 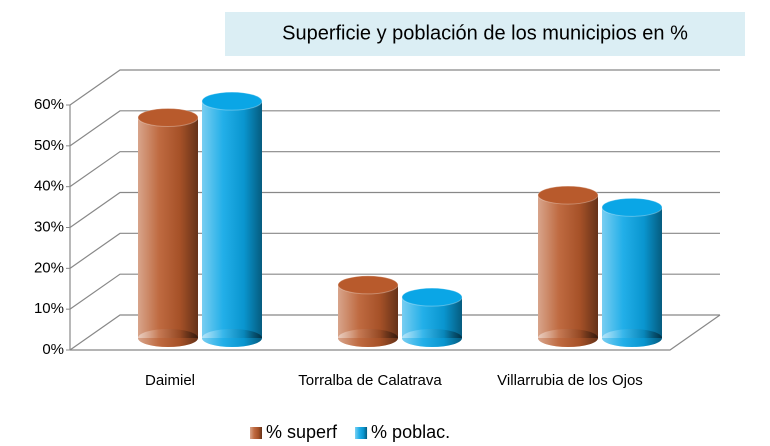 What do you see at coordinates (410, 432) in the screenshot?
I see `legend-label: % poblac.` at bounding box center [410, 432].